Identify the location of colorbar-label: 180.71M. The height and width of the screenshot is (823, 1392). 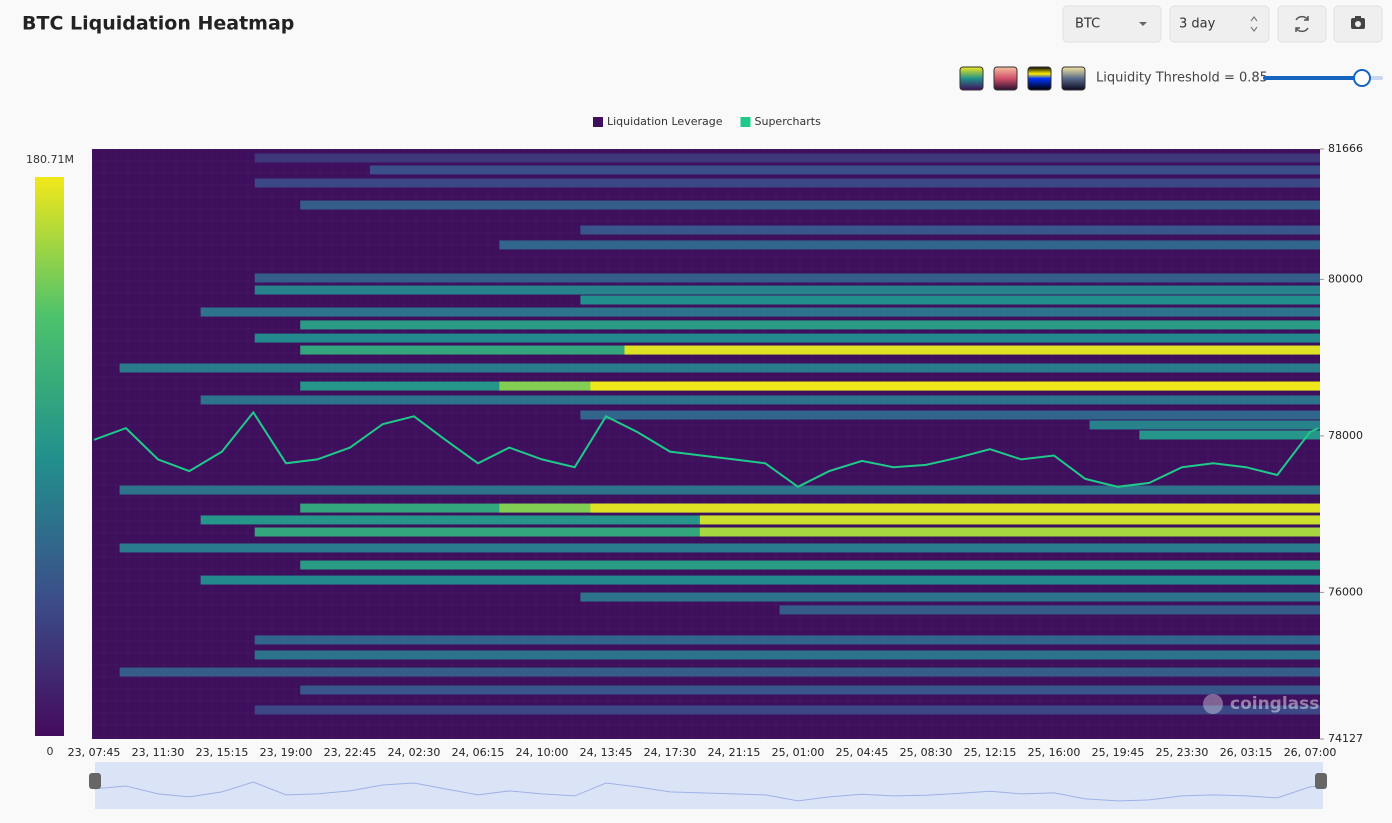
(50, 159).